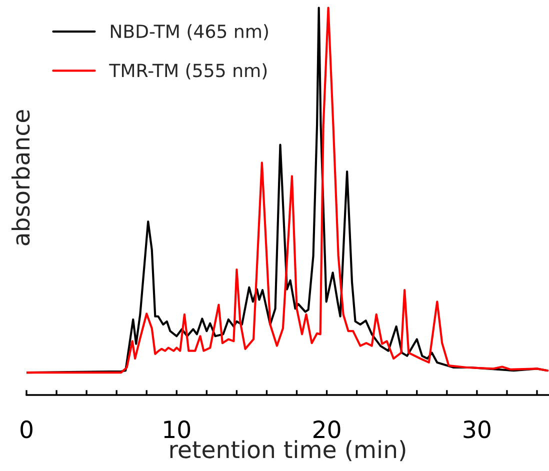  I want to click on x-axis-title: retention time (min), so click(288, 451).